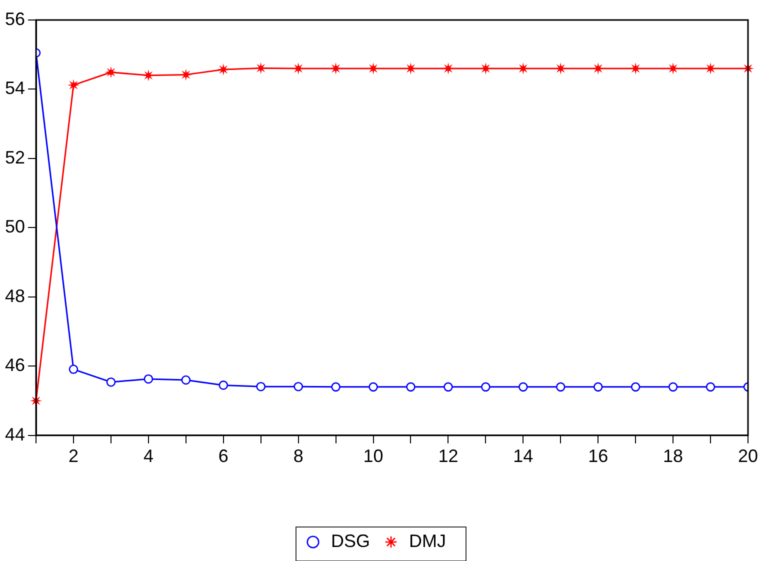  I want to click on x-tick-label: 8, so click(298, 456).